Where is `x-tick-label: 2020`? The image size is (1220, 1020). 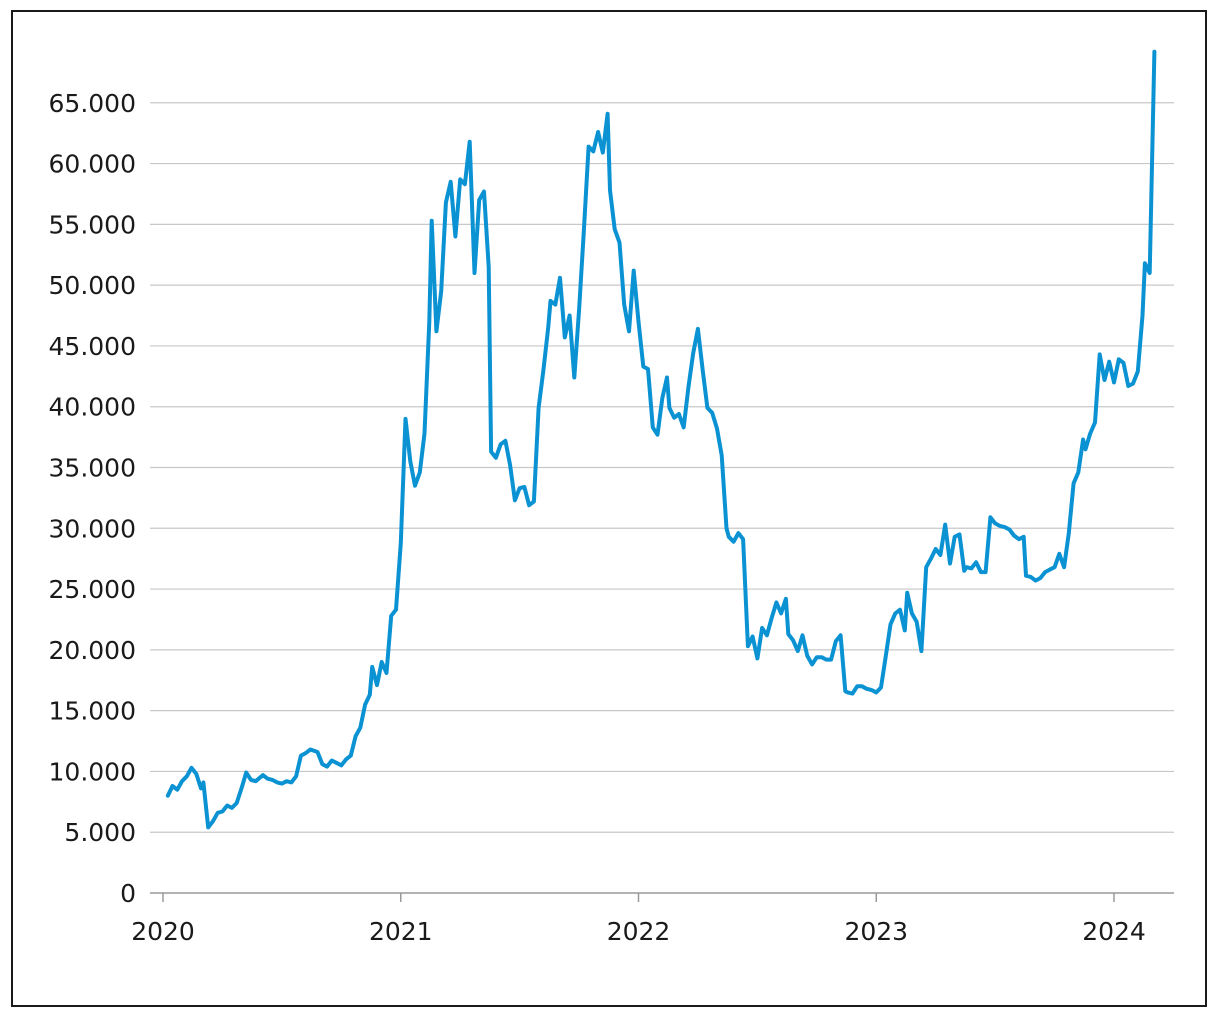 x-tick-label: 2020 is located at coordinates (163, 931).